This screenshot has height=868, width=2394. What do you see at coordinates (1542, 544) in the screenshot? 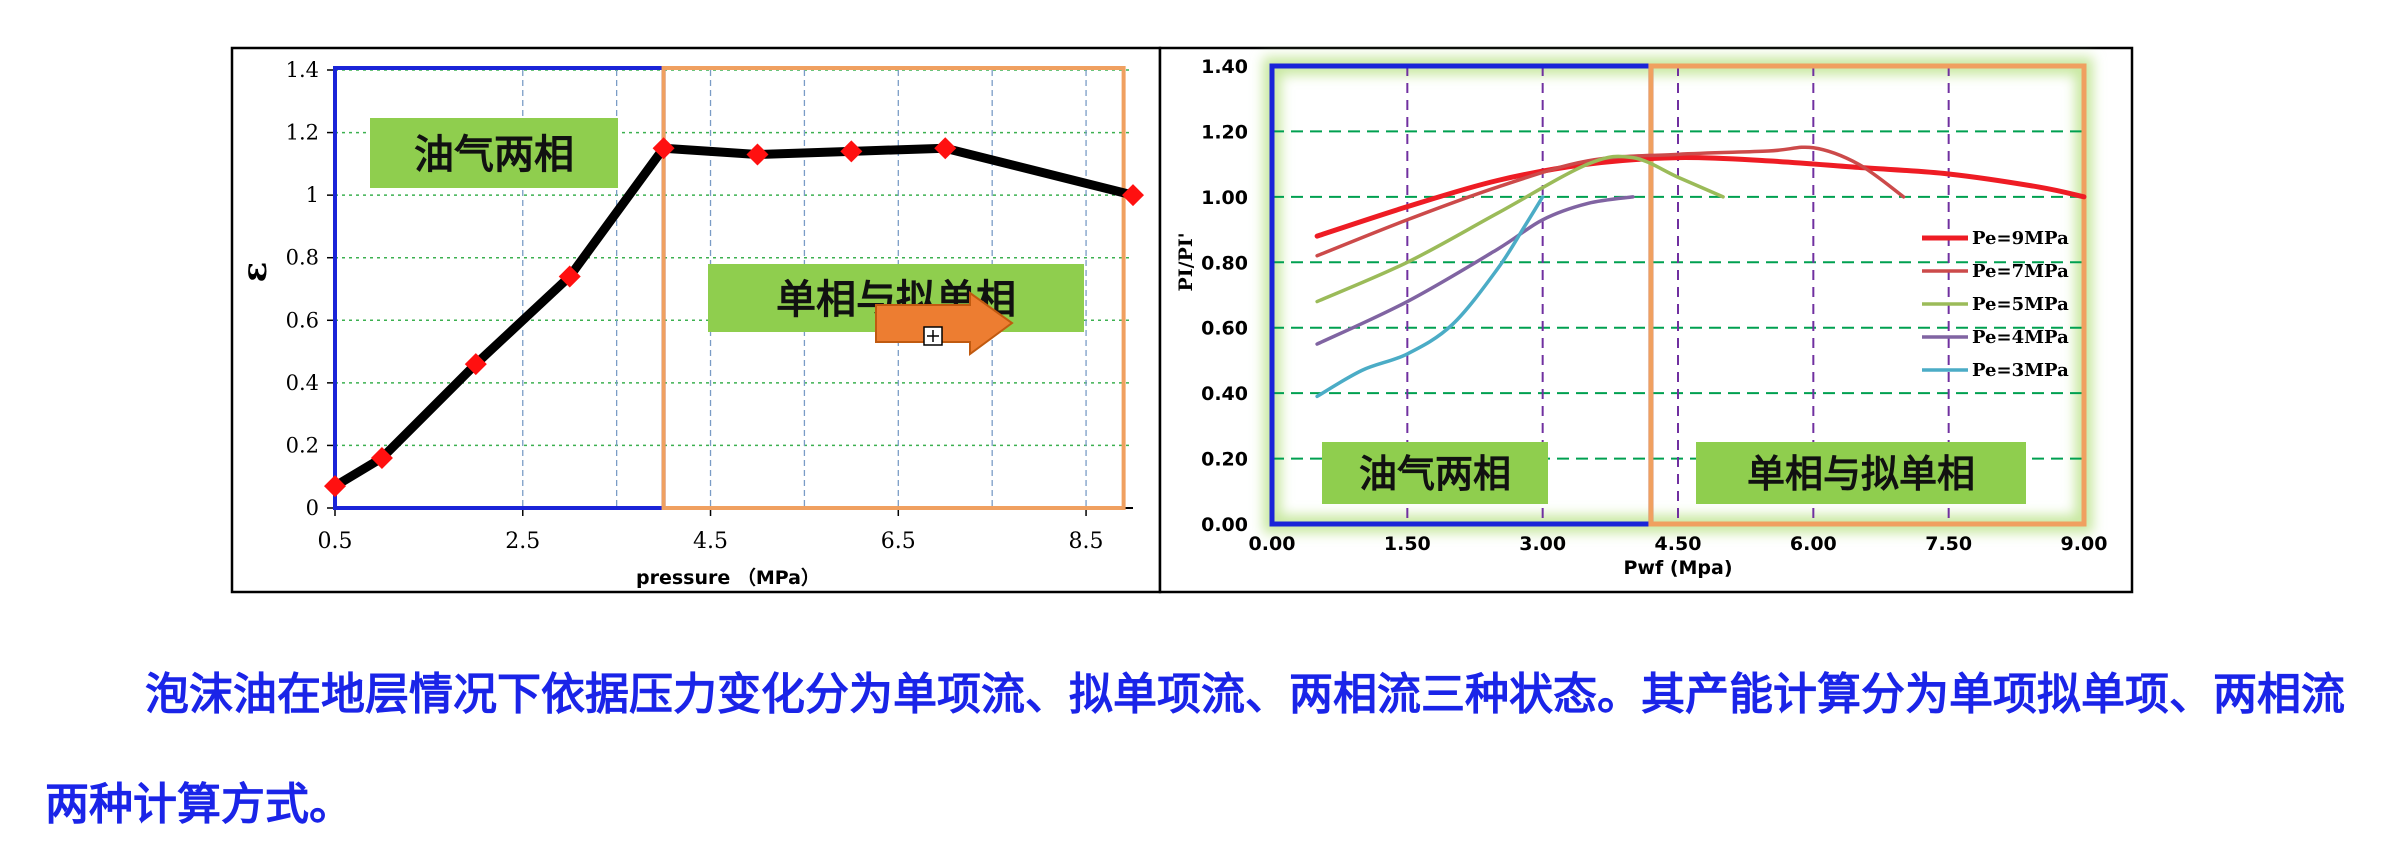
I see `right-x-tick-label: 3.00` at bounding box center [1542, 544].